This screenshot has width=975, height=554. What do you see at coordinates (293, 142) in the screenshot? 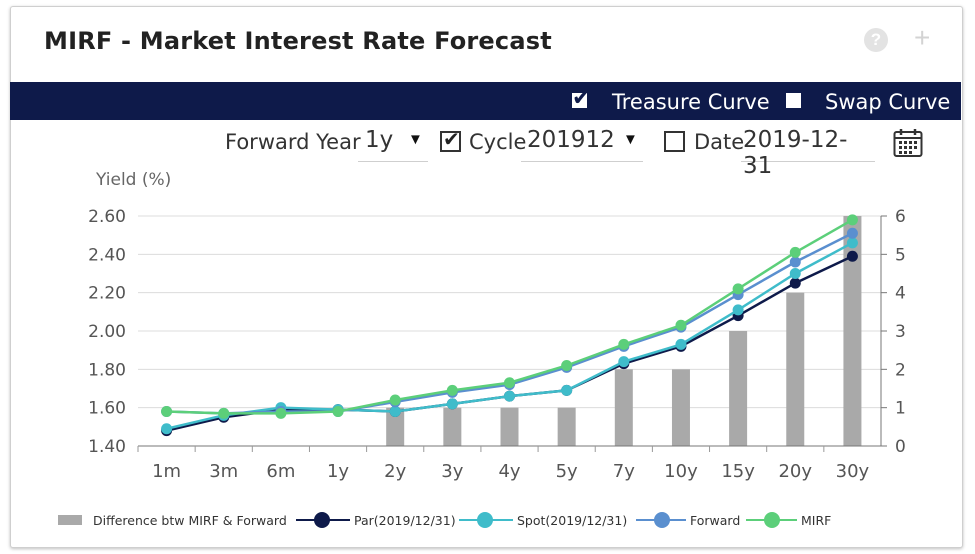
I see `forward-year-label: Forward Year` at bounding box center [293, 142].